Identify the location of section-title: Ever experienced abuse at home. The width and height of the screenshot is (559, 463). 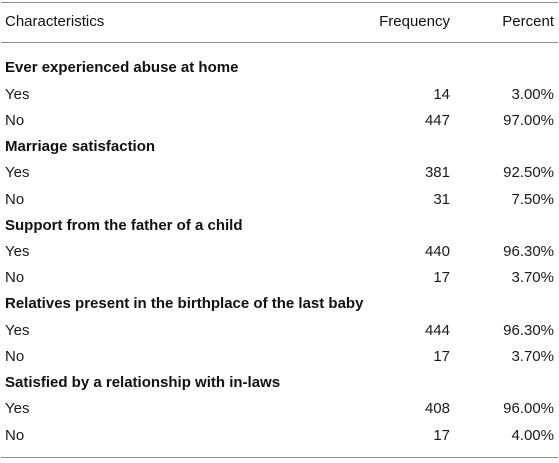
(122, 67).